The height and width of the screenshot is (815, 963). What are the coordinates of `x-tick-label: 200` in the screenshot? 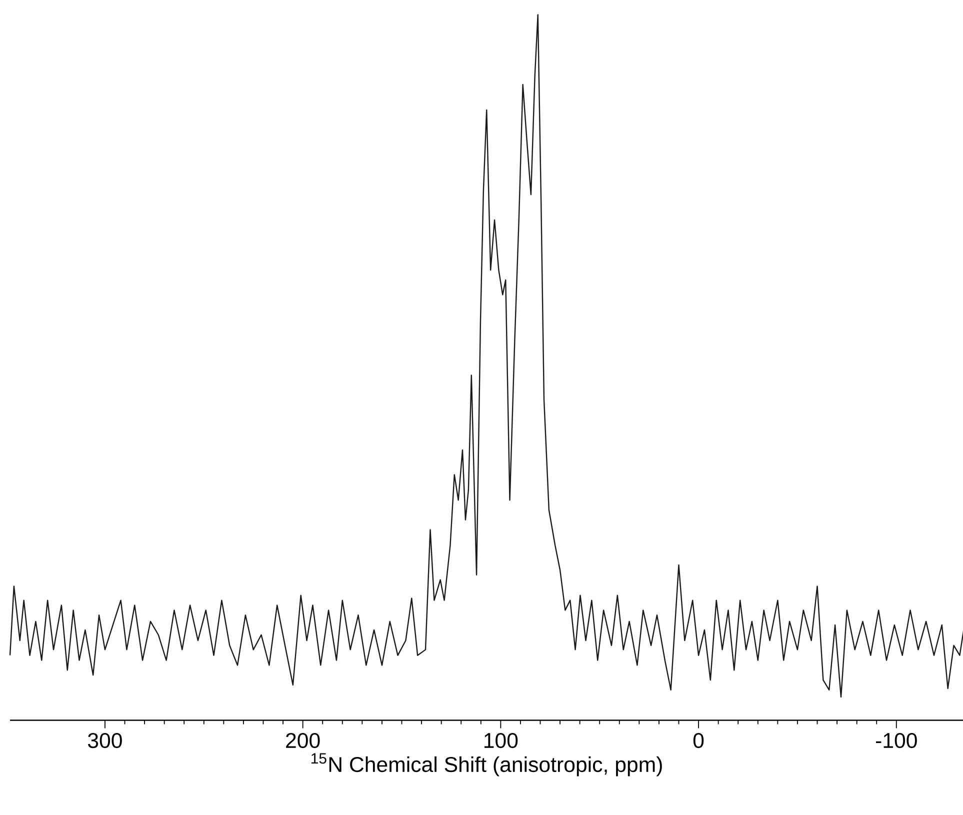 It's located at (303, 740).